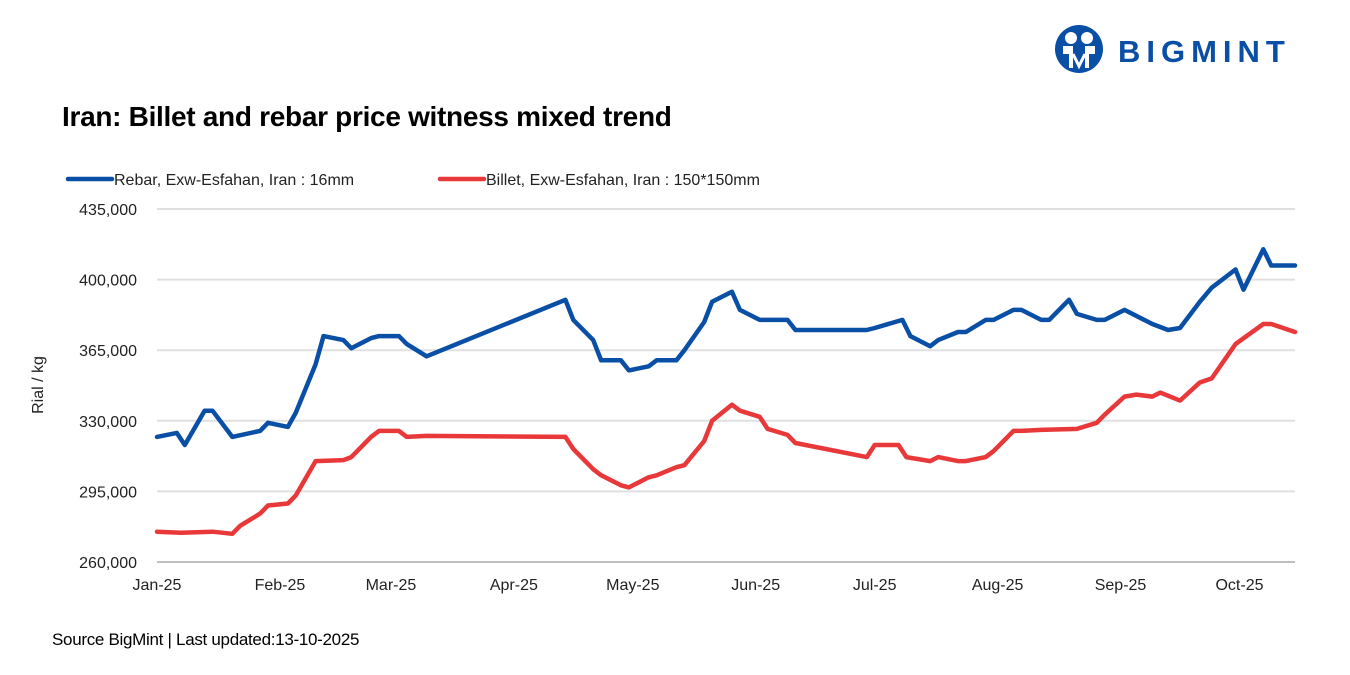 The height and width of the screenshot is (675, 1350). Describe the element at coordinates (1239, 585) in the screenshot. I see `x-tick-label: Oct-25` at that location.